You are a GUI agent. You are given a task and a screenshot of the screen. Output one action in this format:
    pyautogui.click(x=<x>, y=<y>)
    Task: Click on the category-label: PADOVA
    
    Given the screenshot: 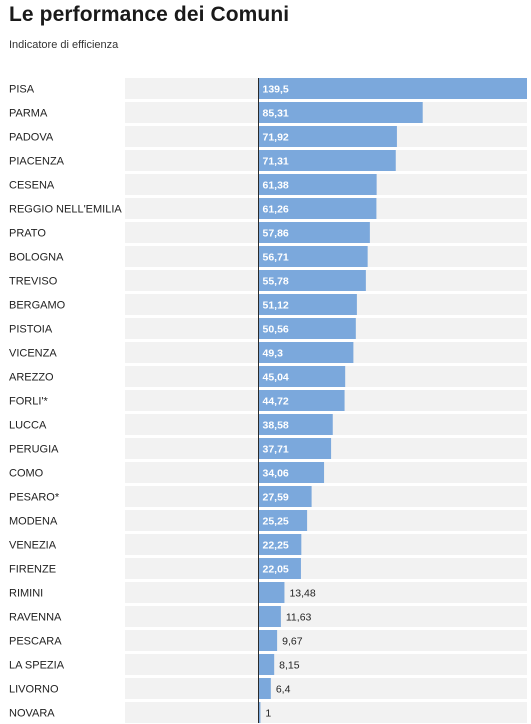 What is the action you would take?
    pyautogui.click(x=31, y=138)
    